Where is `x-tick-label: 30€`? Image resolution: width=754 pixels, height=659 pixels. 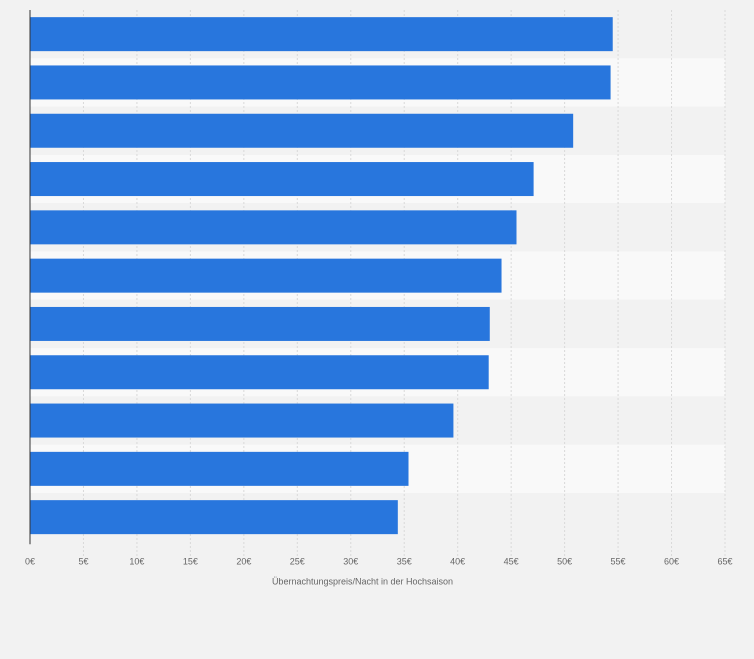 x-tick-label: 30€ is located at coordinates (350, 561).